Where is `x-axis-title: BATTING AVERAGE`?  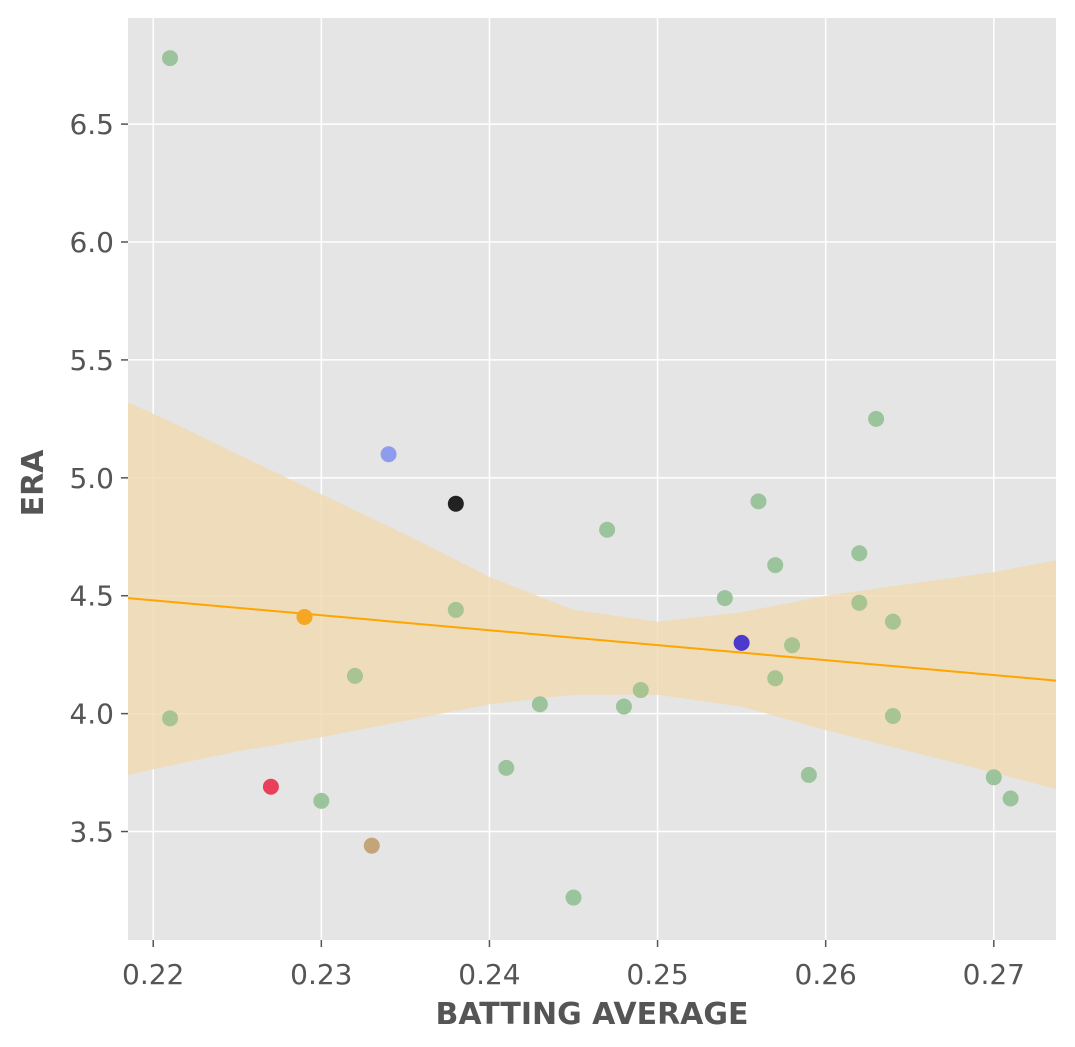
x-axis-title: BATTING AVERAGE is located at coordinates (591, 1014).